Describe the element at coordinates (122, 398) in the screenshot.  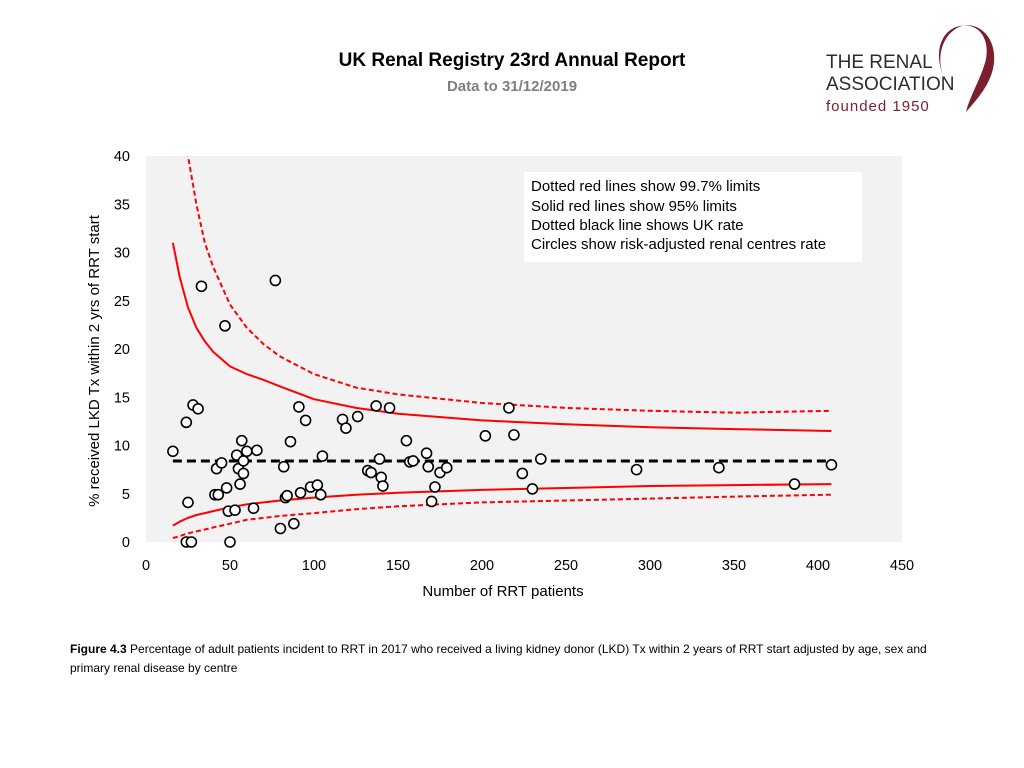
I see `y-tick-label: 15` at that location.